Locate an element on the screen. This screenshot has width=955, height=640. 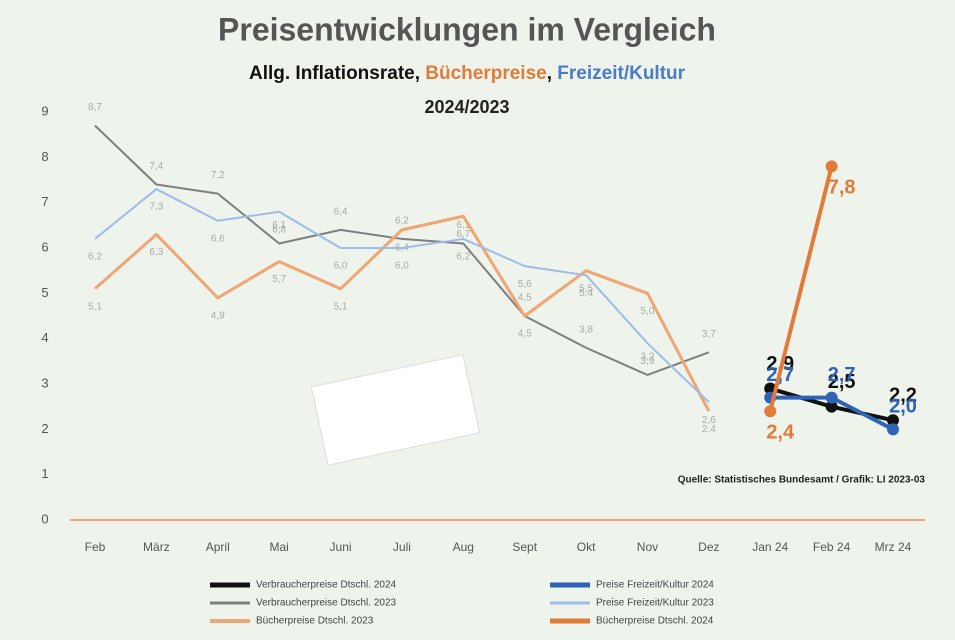
y-tick-label: 6 is located at coordinates (44, 246).